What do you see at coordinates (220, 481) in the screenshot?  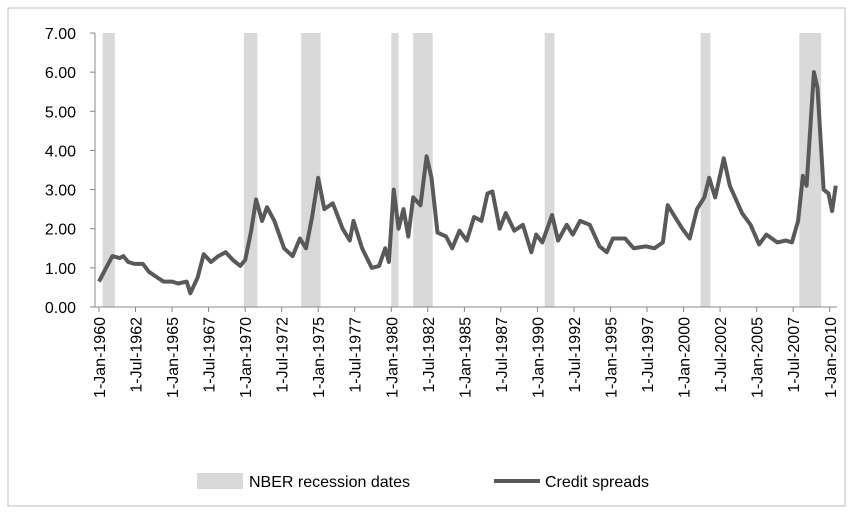 I see `legend-swatch` at bounding box center [220, 481].